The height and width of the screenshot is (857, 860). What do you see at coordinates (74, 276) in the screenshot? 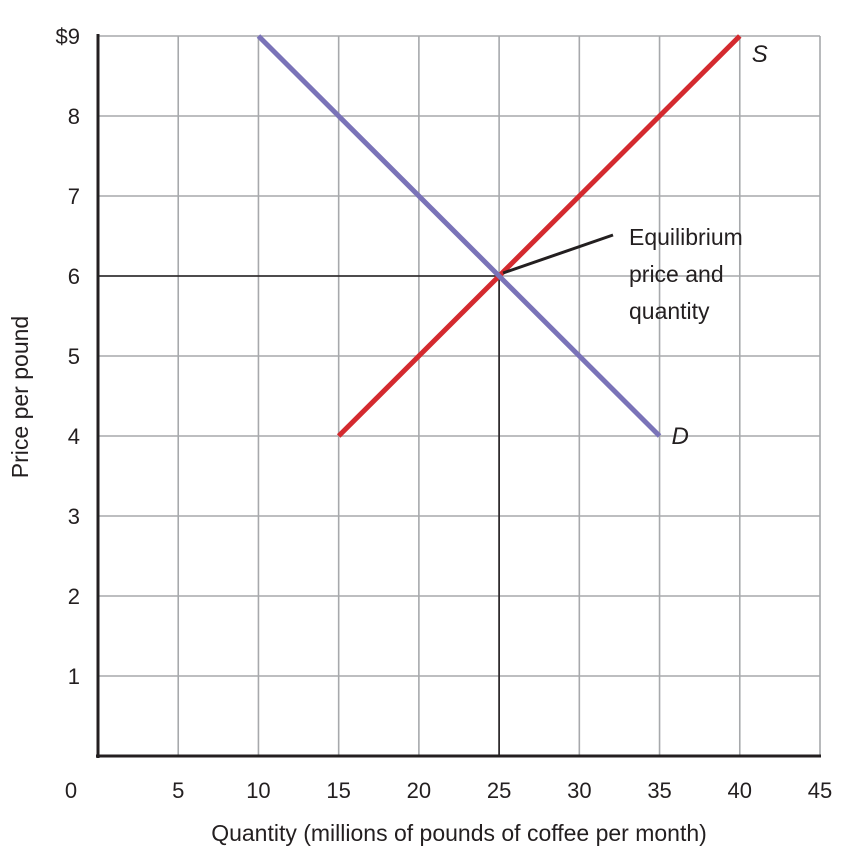
I see `y-tick-label-6: 6` at bounding box center [74, 276].